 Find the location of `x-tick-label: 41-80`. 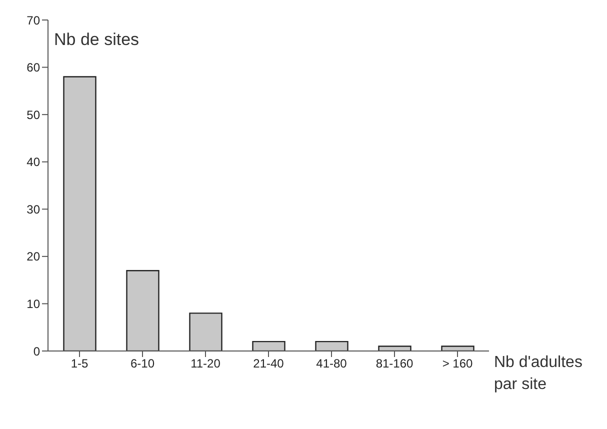

x-tick-label: 41-80 is located at coordinates (332, 363).